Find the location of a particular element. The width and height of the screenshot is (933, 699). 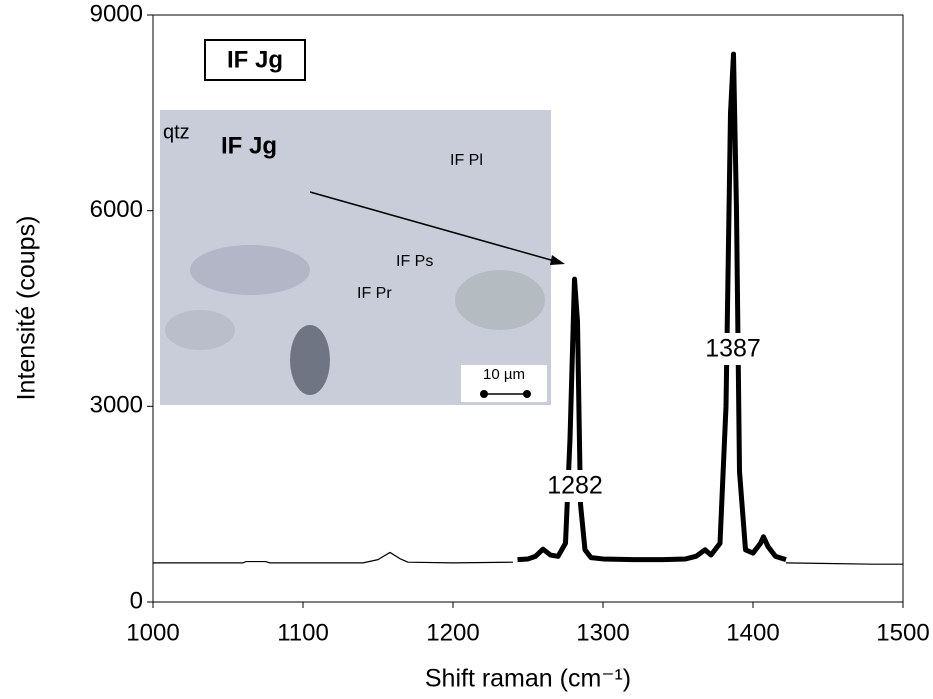

x-tick-label: 1400 is located at coordinates (752, 632).